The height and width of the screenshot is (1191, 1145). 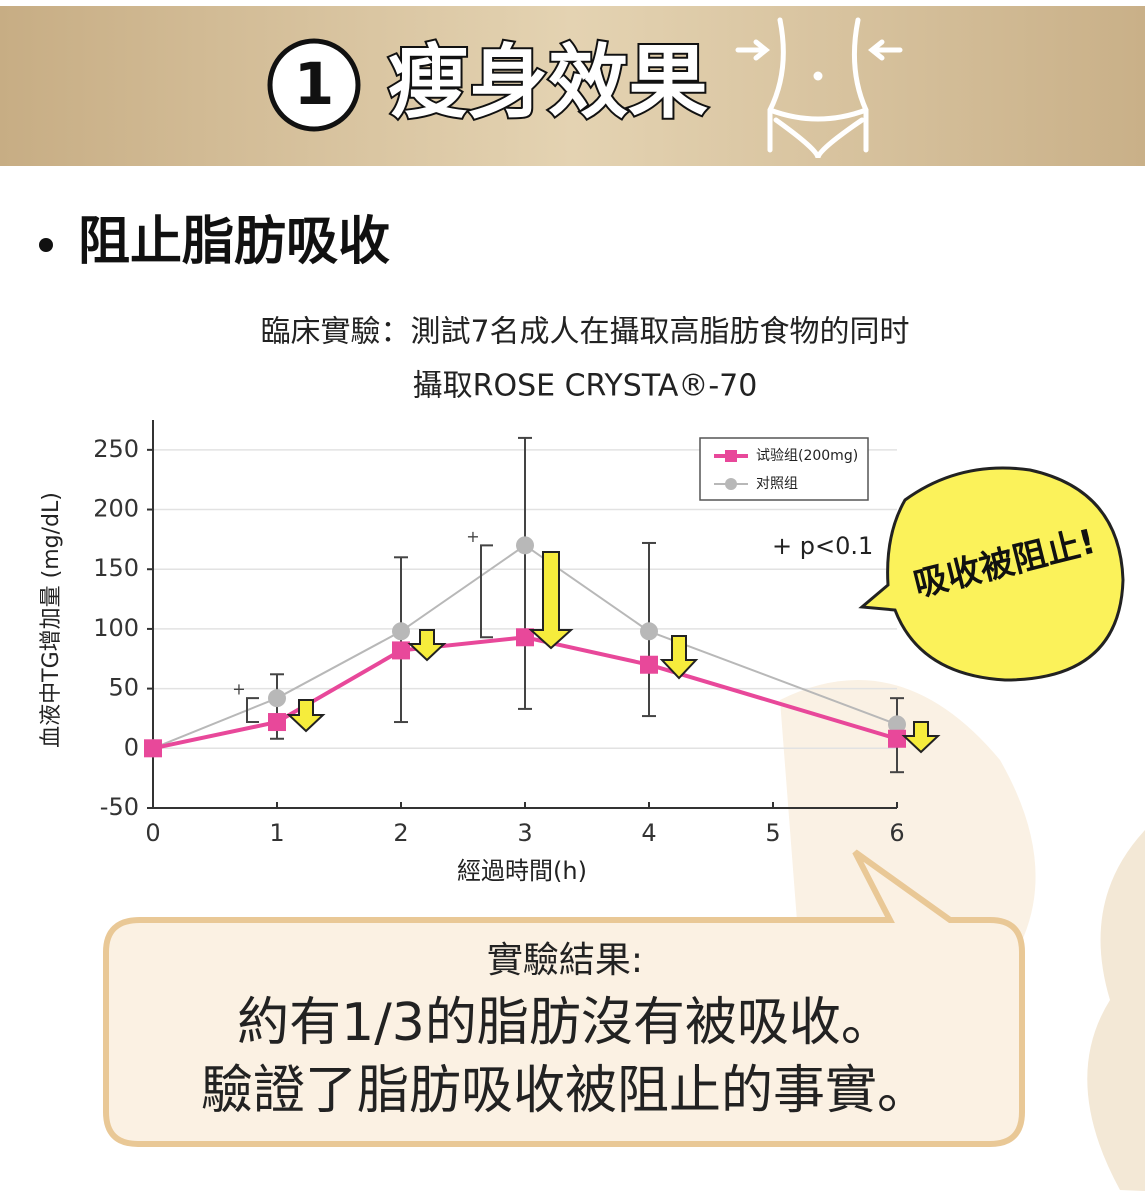 I want to click on callout-bubble: 吸收被阻止!, so click(x=991, y=574).